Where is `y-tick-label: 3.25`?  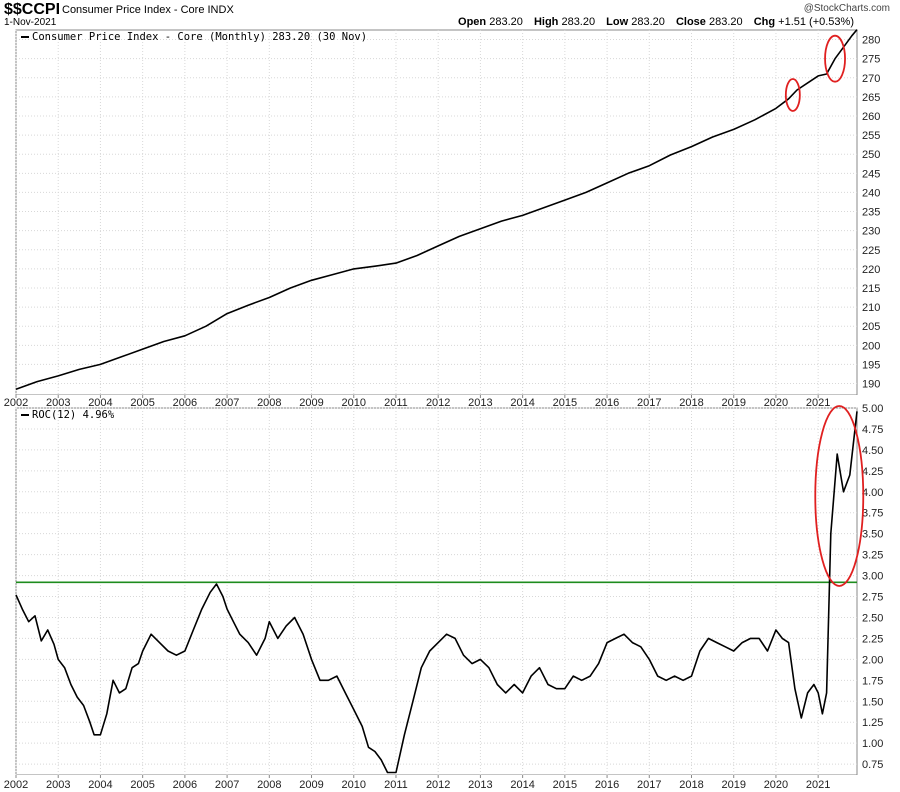 y-tick-label: 3.25 is located at coordinates (872, 556).